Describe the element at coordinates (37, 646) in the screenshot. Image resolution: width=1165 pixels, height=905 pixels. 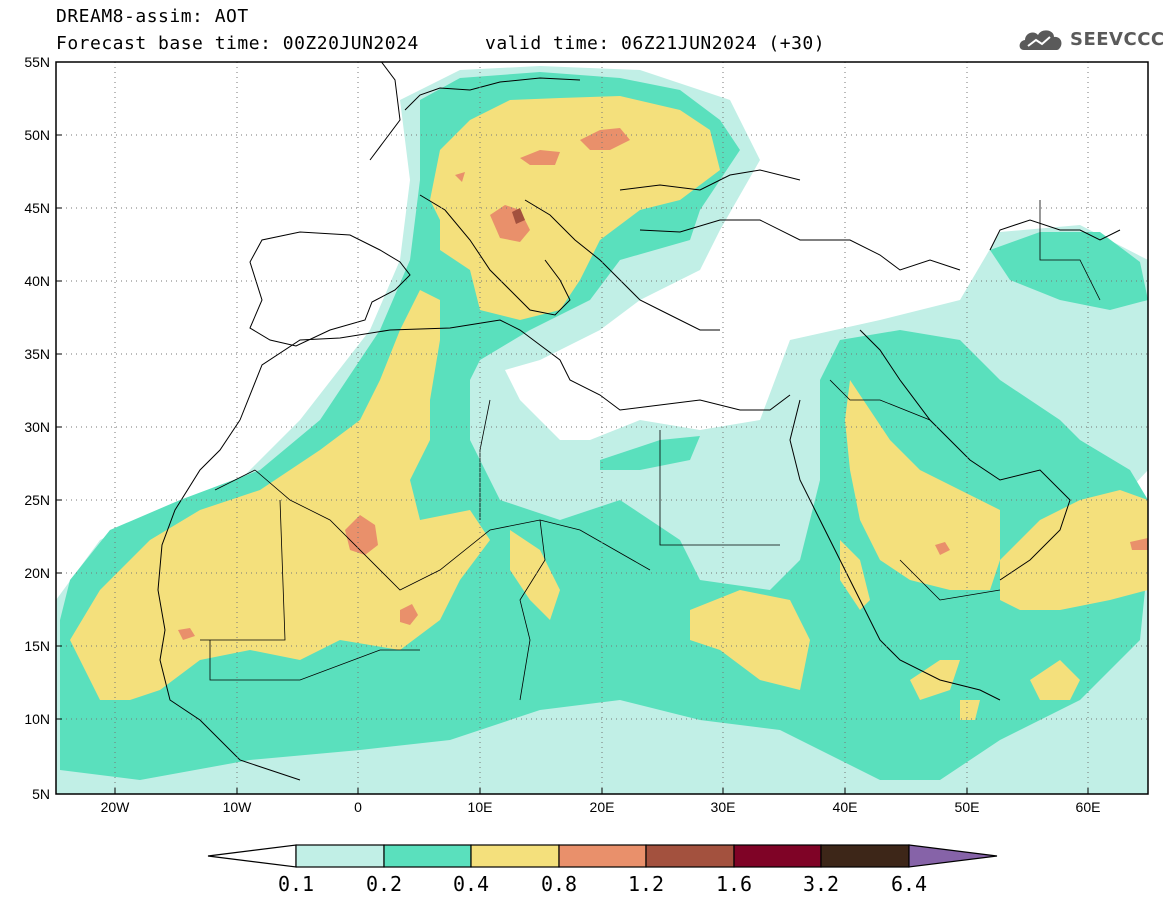
I see `lat-label: 15N` at that location.